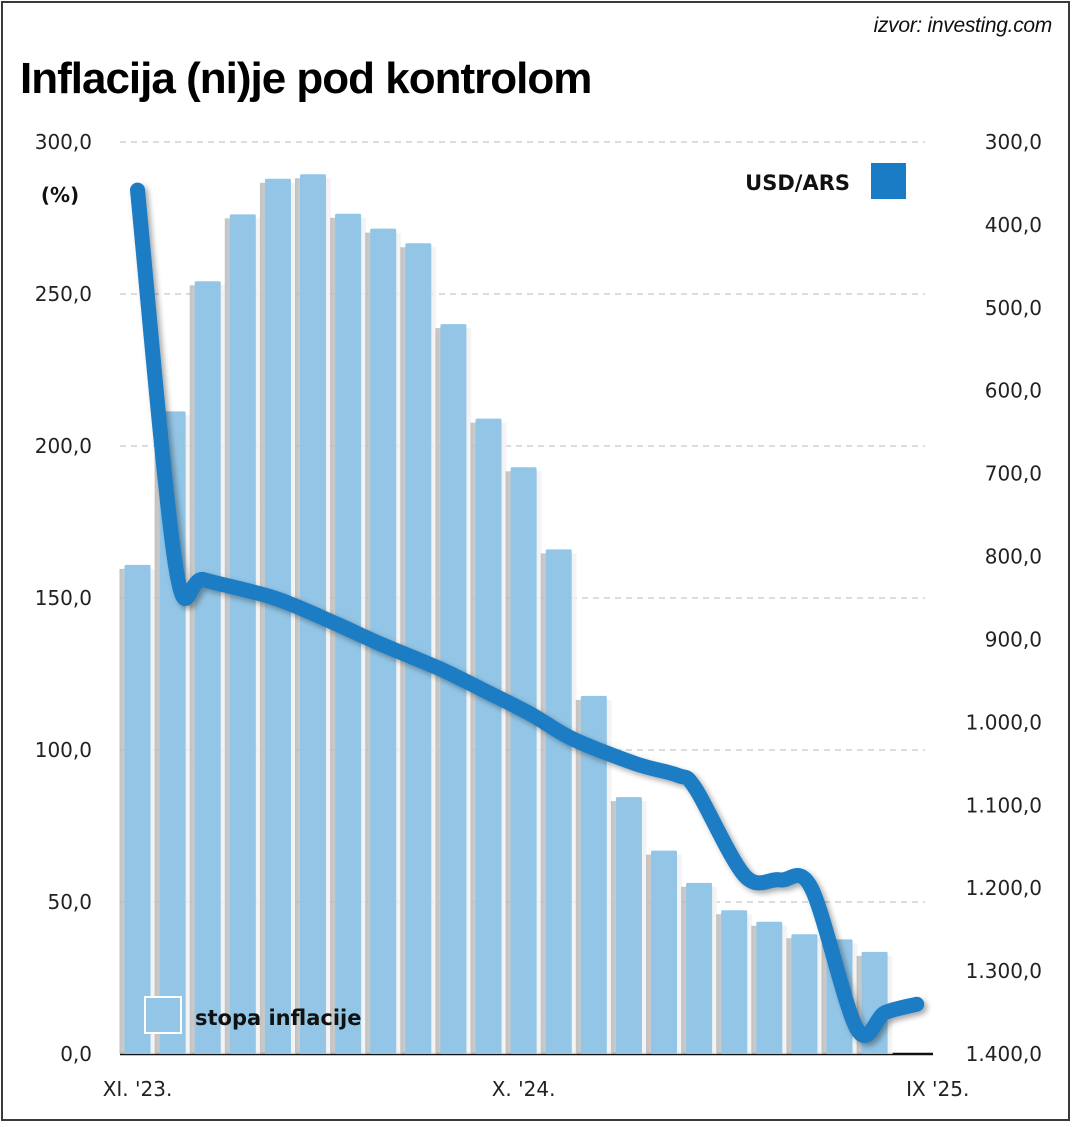  I want to click on right-tick-label: 1.400,0, so click(1004, 1054).